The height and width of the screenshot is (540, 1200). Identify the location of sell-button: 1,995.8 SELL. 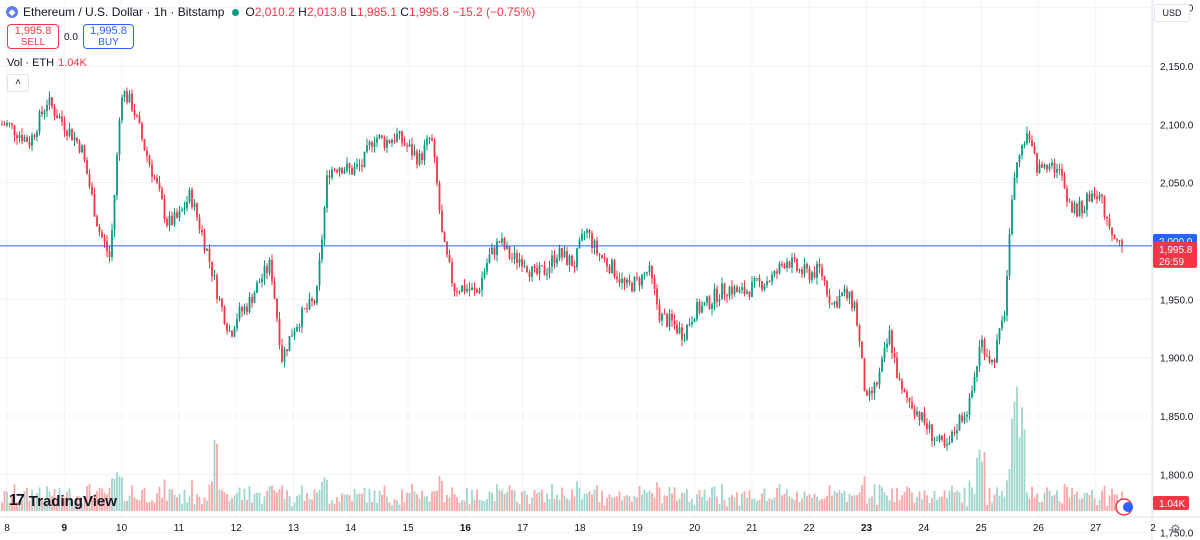
(33, 36).